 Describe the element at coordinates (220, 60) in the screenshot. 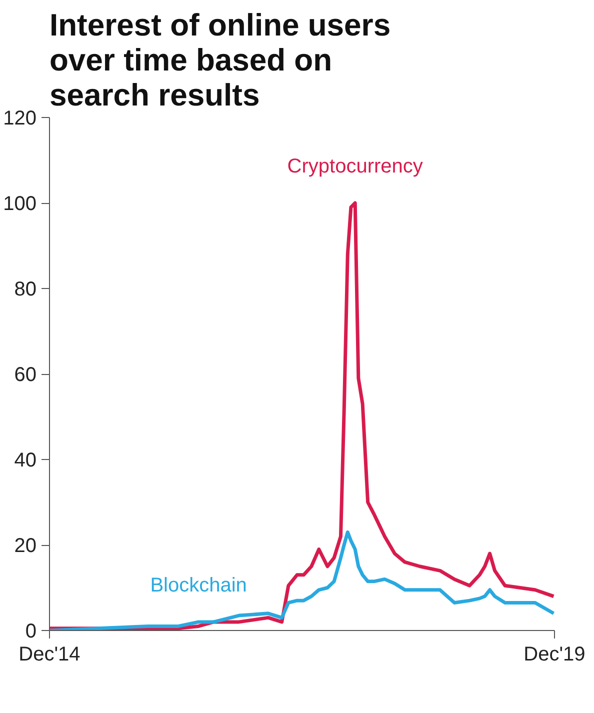

I see `chart-title: Interest of online users over time based on search results` at that location.